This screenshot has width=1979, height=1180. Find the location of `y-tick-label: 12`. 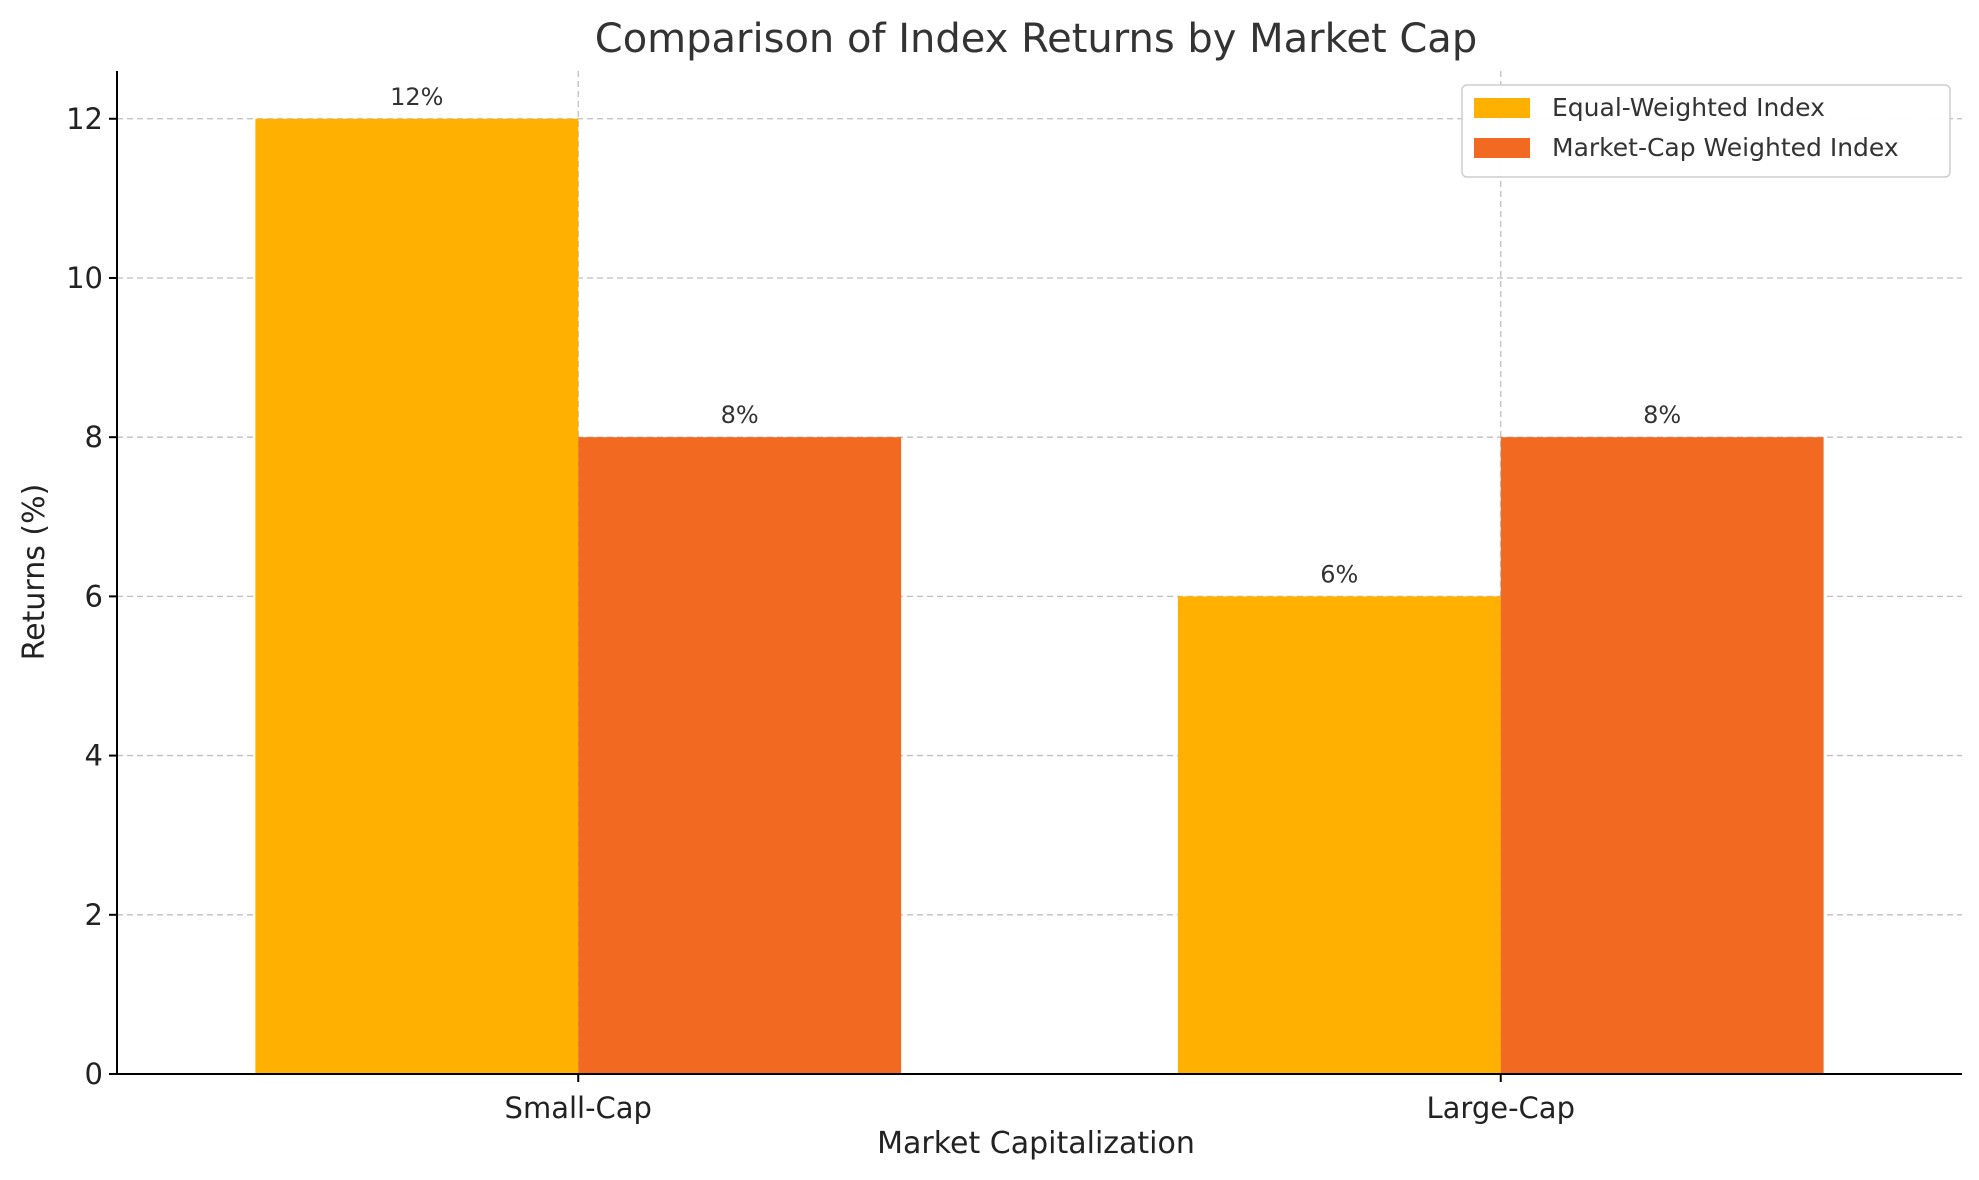

y-tick-label: 12 is located at coordinates (84, 119).